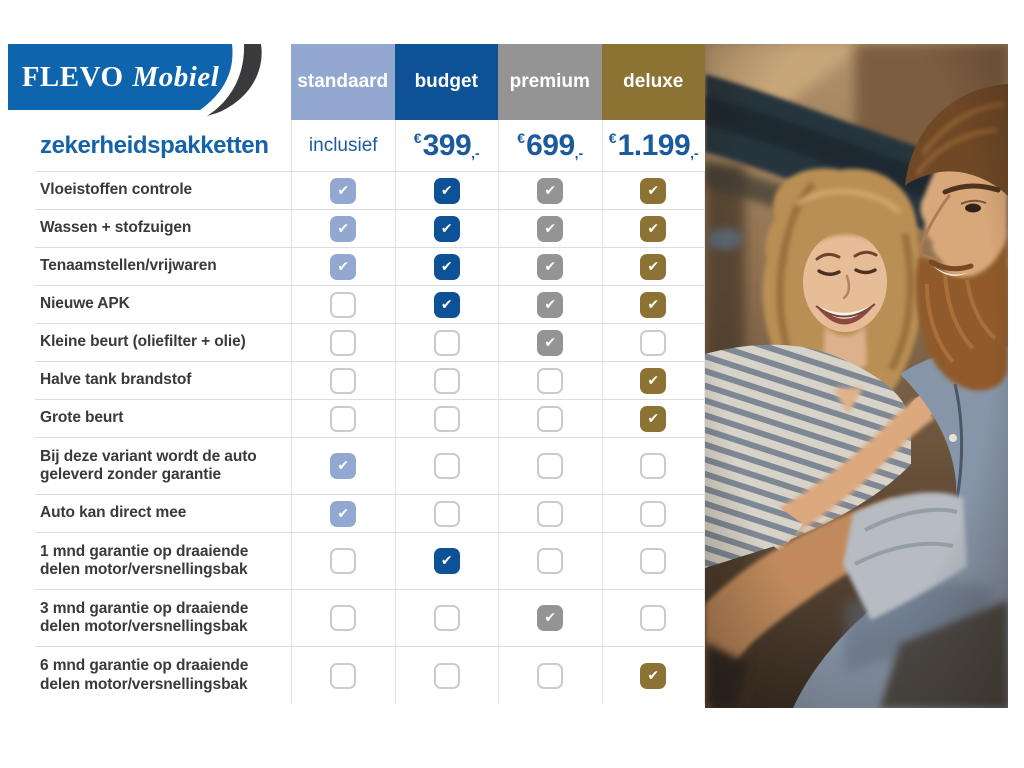  I want to click on feature-label-text: Wassen + stofzuigen, so click(116, 228).